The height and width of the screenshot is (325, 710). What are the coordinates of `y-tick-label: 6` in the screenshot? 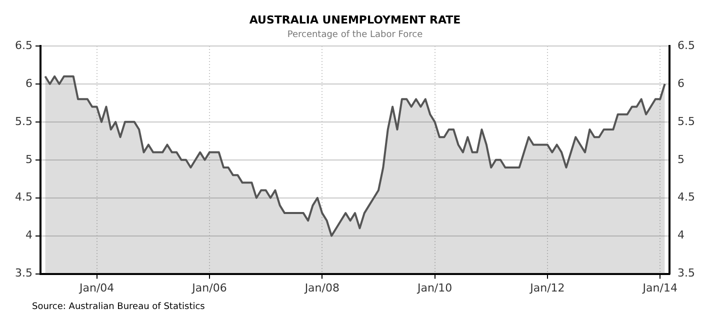 It's located at (28, 83).